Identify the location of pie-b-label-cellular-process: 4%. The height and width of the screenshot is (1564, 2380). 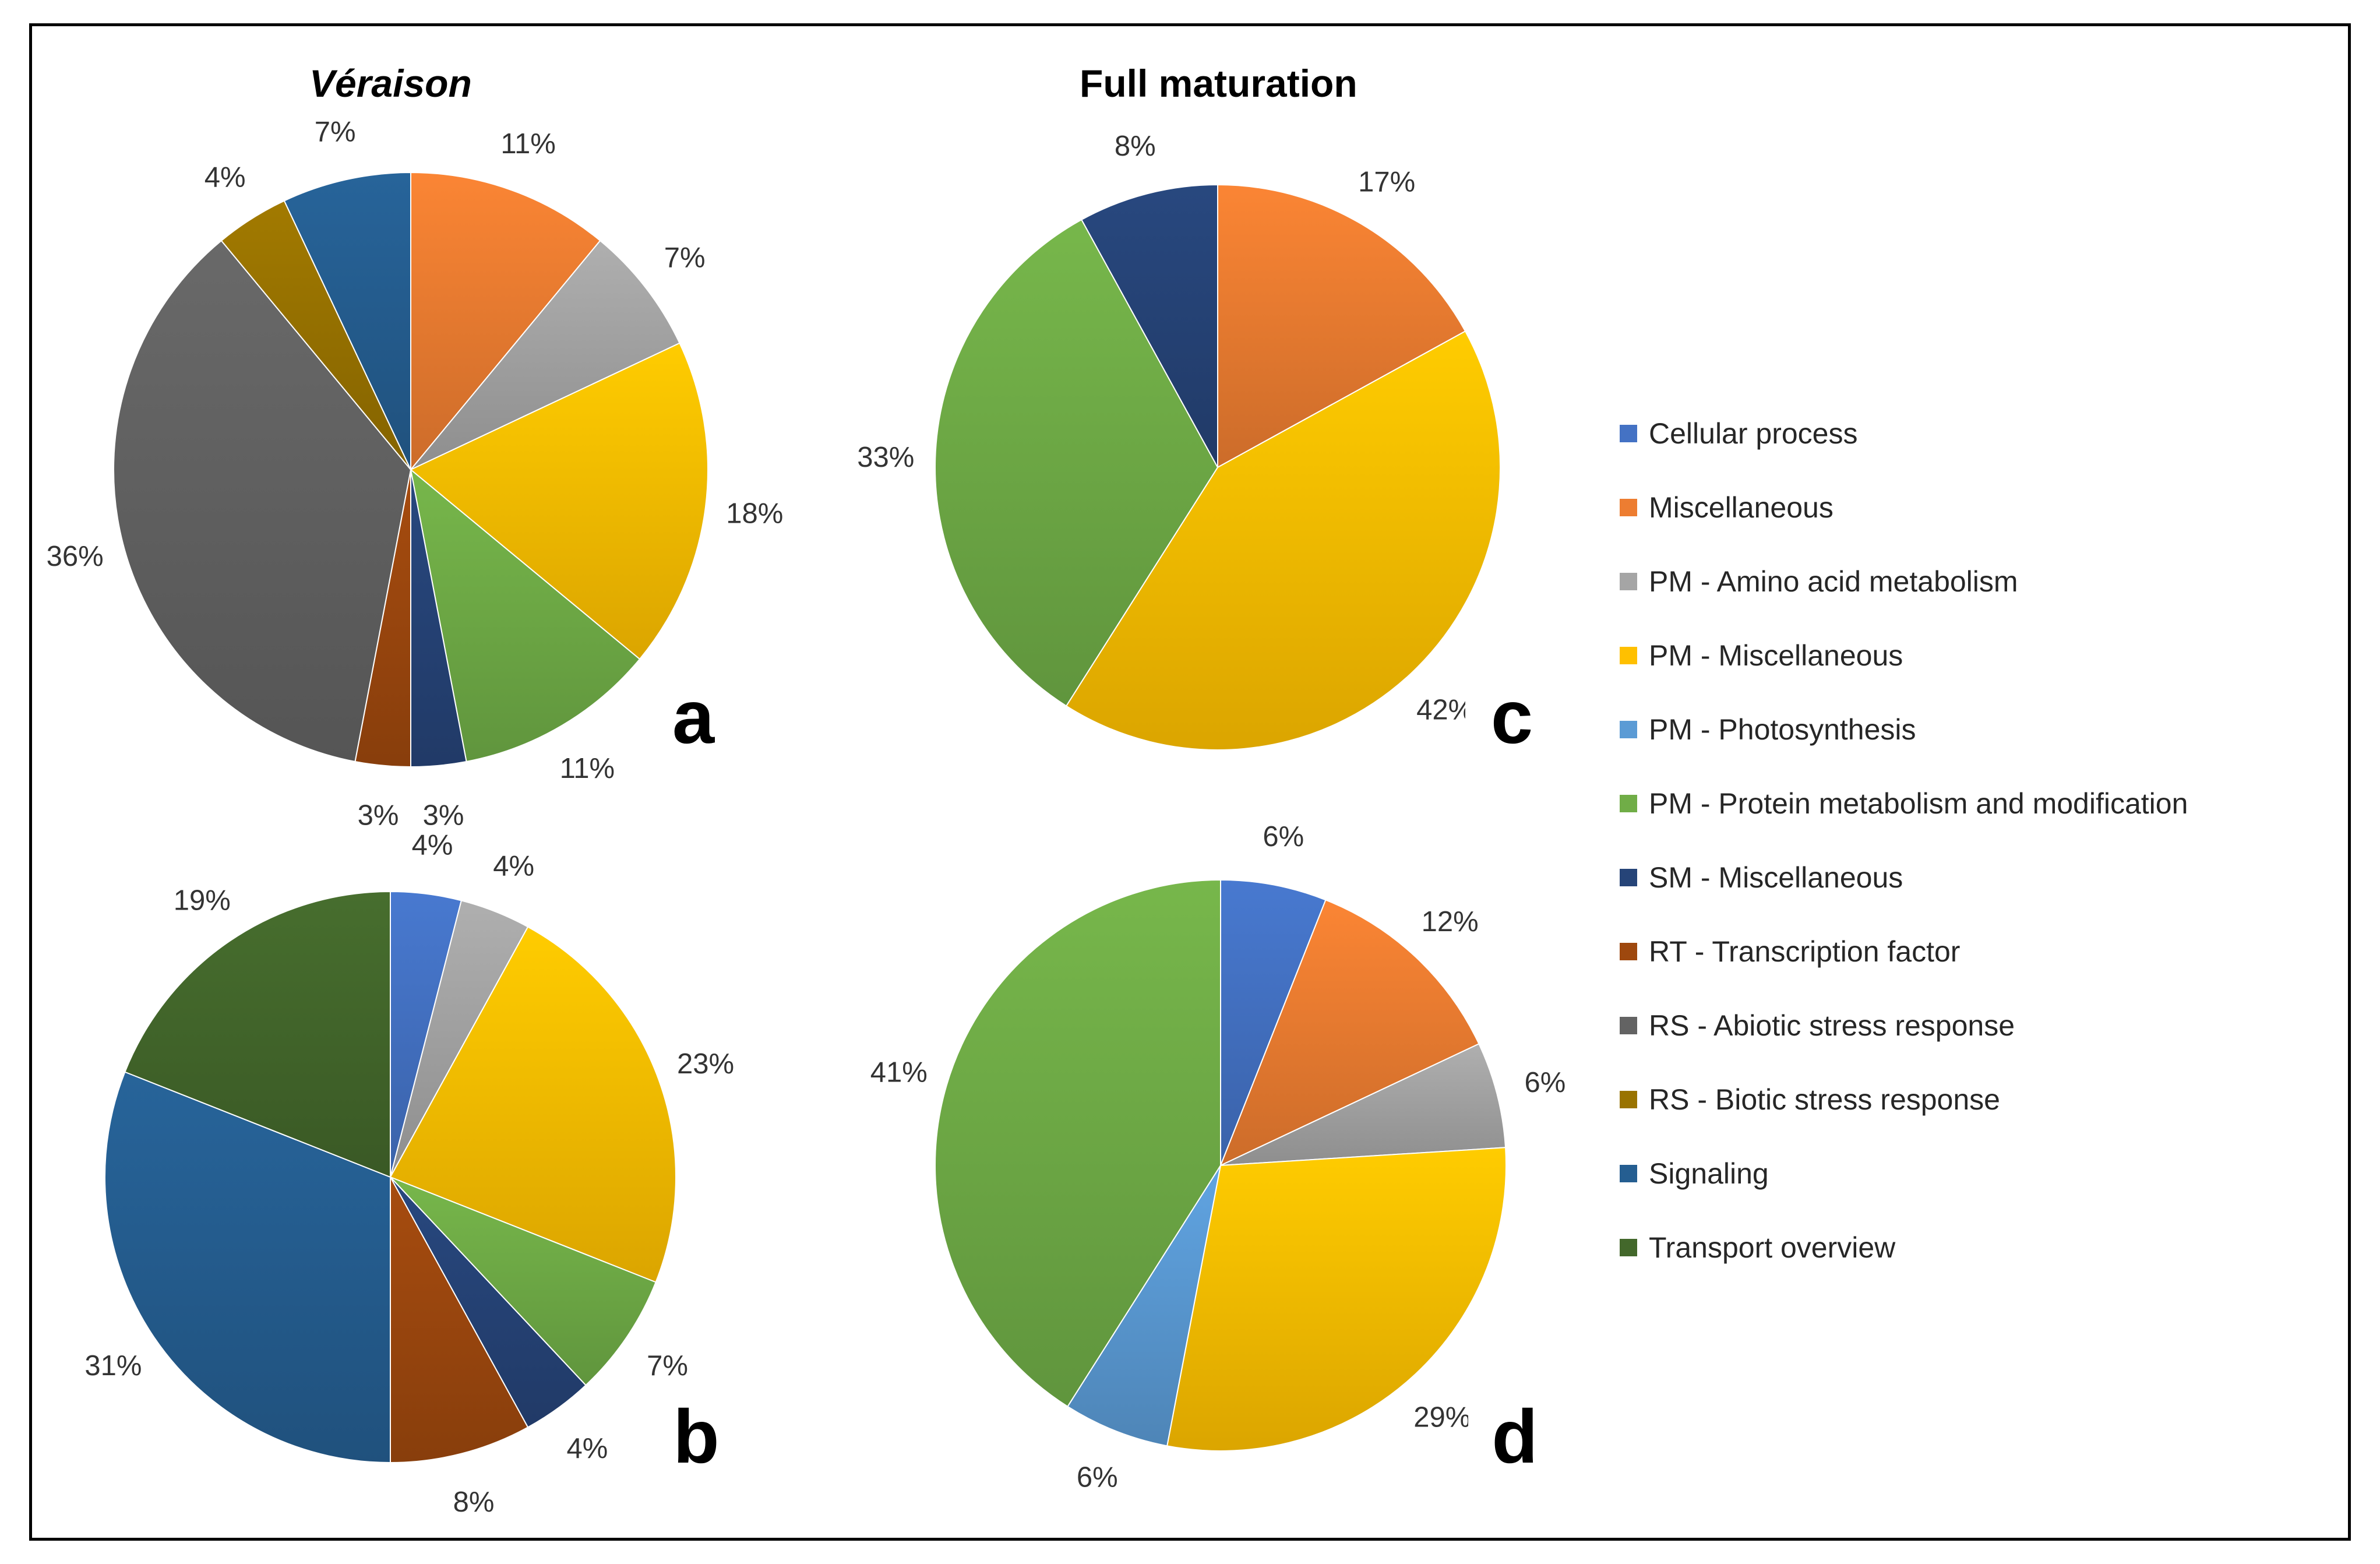
(432, 846).